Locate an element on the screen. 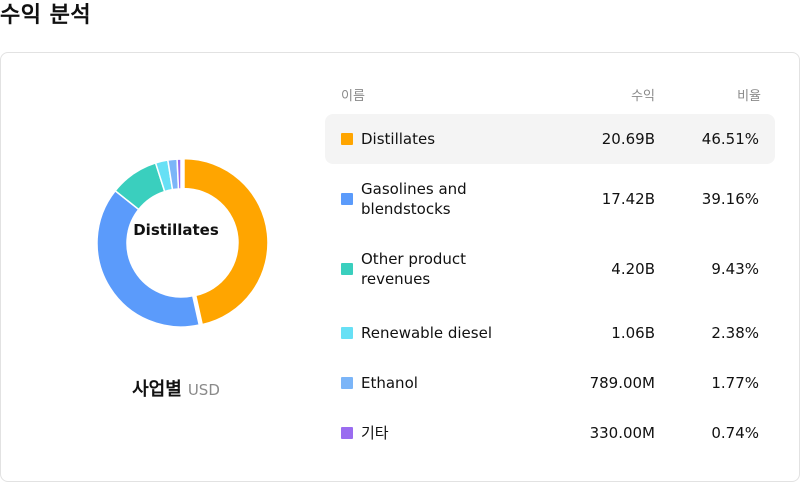 The image size is (800, 482). row-share: 46.51% is located at coordinates (730, 139).